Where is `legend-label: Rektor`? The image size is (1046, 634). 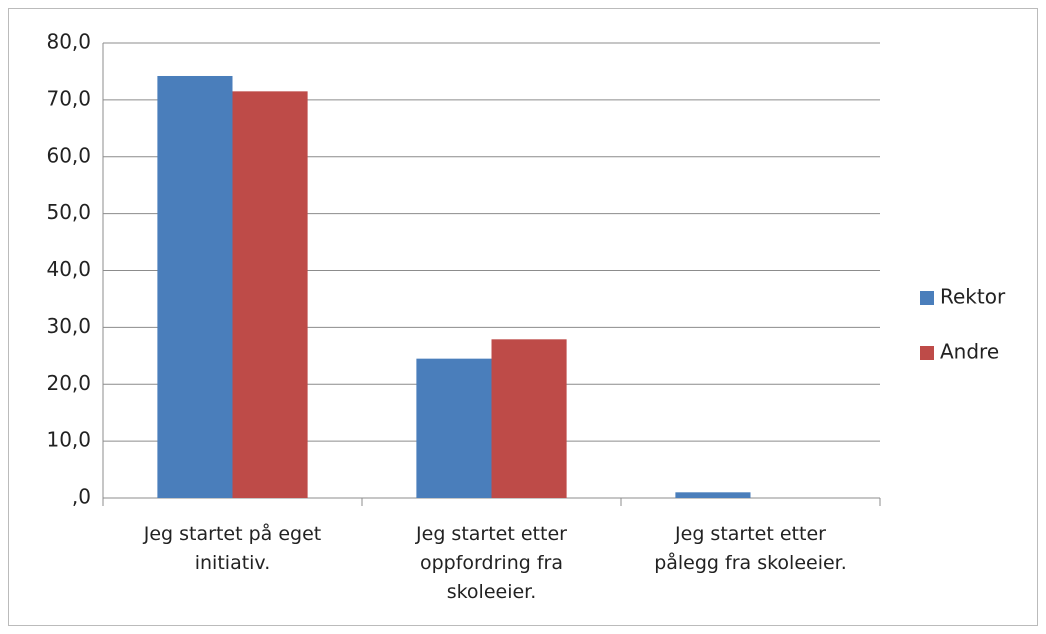
legend-label: Rektor is located at coordinates (973, 297).